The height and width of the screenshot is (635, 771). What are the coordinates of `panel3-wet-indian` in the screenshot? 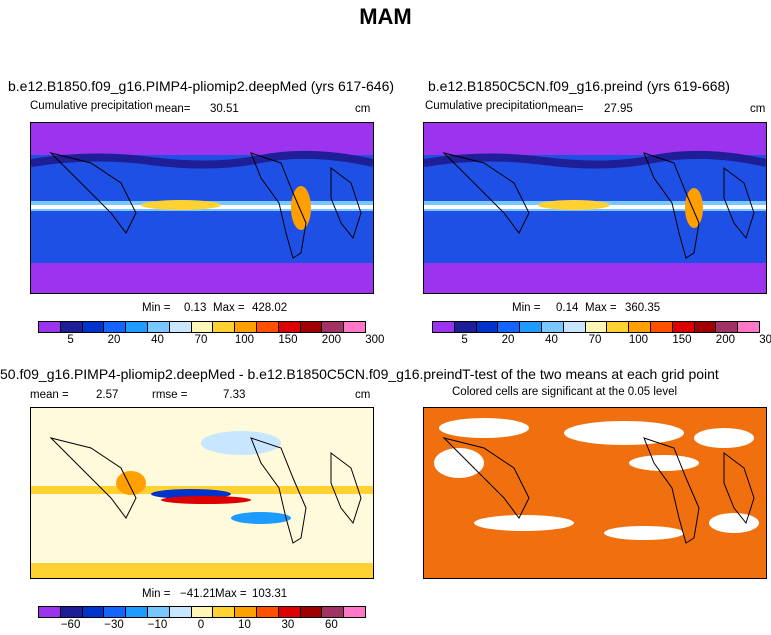 It's located at (131, 483).